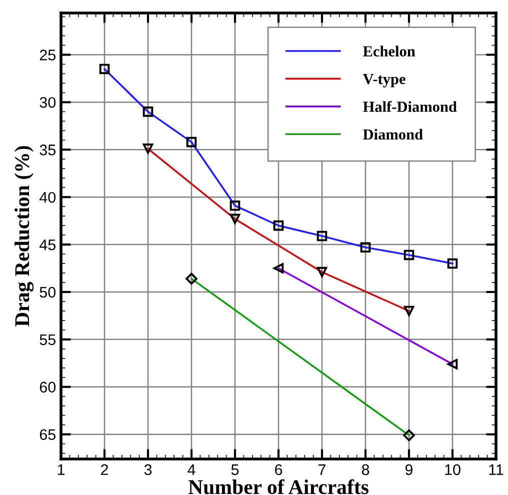 The width and height of the screenshot is (508, 495). What do you see at coordinates (104, 469) in the screenshot?
I see `x-tick-label: 2` at bounding box center [104, 469].